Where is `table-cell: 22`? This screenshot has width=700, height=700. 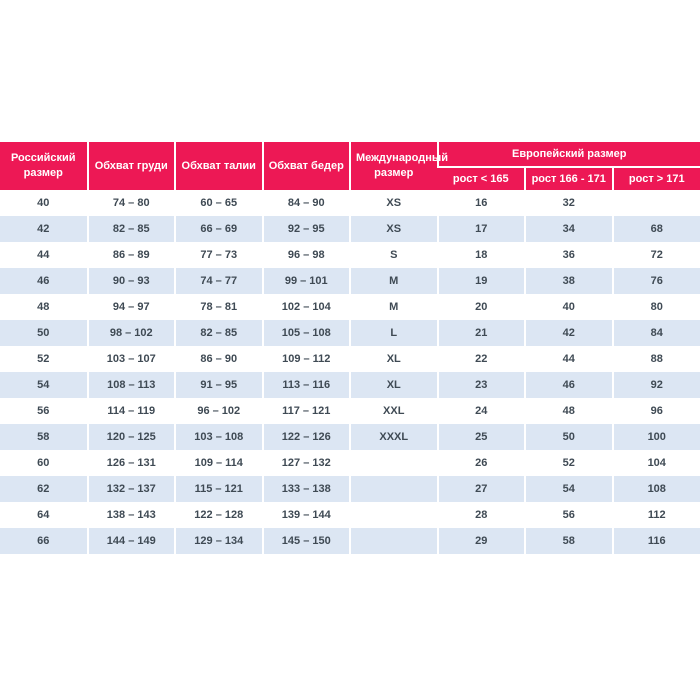 table-cell: 22 is located at coordinates (480, 359).